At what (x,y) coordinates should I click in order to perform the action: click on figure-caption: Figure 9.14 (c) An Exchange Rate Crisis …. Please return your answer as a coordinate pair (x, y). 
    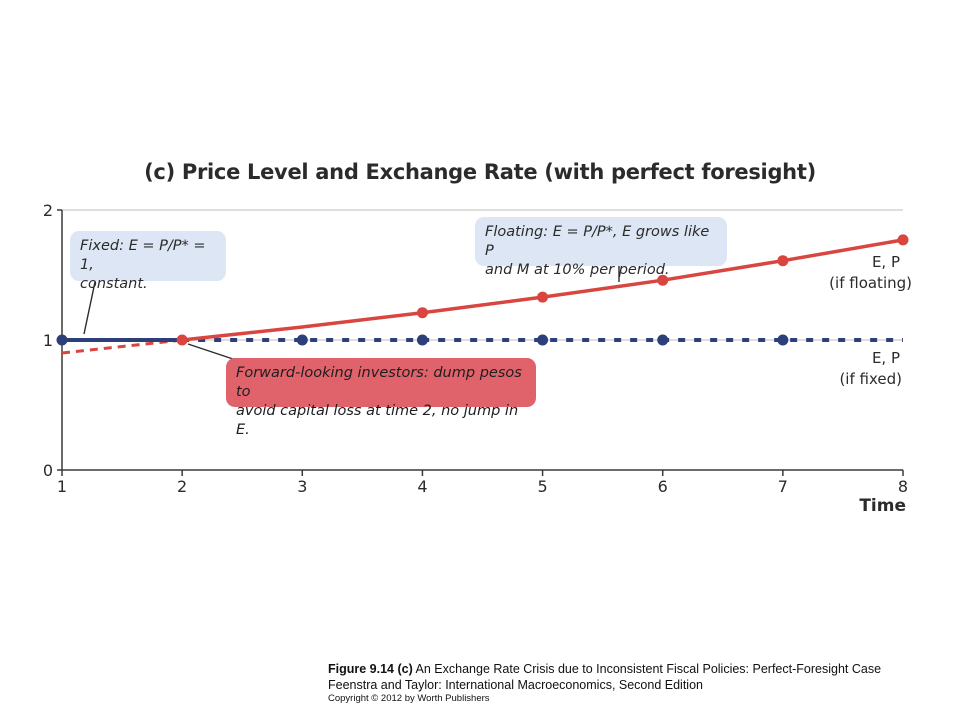
    Looking at the image, I should click on (638, 683).